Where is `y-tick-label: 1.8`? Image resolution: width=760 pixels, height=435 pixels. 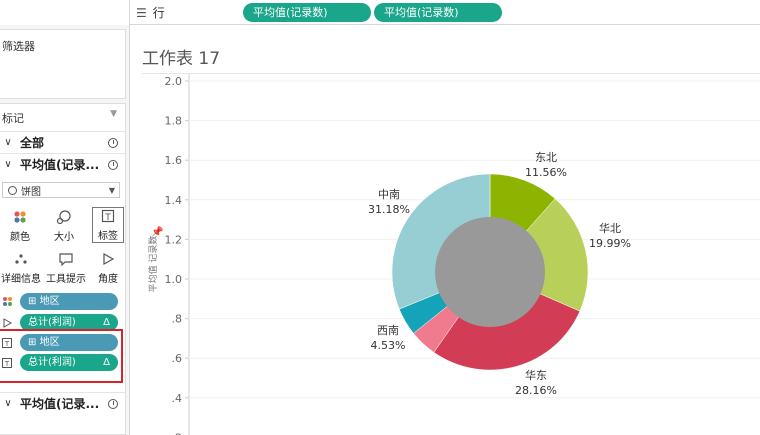 y-tick-label: 1.8 is located at coordinates (174, 121).